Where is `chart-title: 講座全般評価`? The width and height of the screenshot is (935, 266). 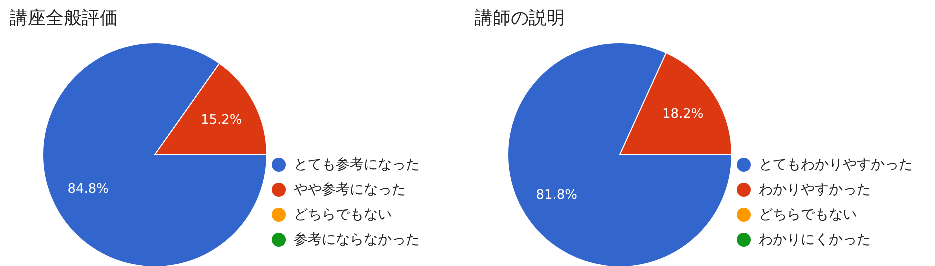 chart-title: 講座全般評価 is located at coordinates (64, 18).